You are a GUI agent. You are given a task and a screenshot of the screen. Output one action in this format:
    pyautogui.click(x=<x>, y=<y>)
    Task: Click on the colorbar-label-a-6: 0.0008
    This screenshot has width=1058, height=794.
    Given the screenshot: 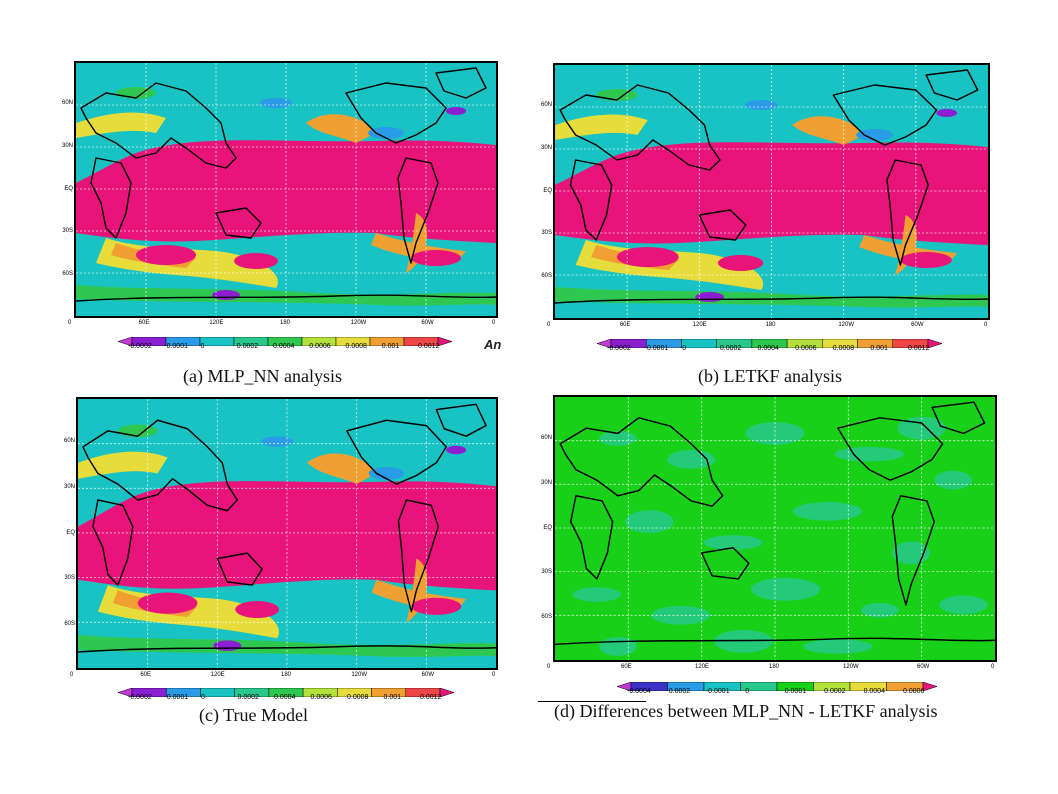 What is the action you would take?
    pyautogui.click(x=356, y=346)
    